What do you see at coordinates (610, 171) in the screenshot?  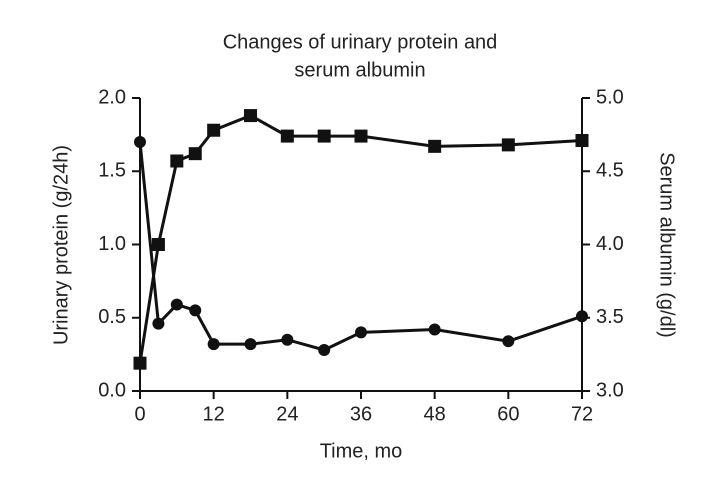 I see `y2-tick-label: 4.5` at bounding box center [610, 171].